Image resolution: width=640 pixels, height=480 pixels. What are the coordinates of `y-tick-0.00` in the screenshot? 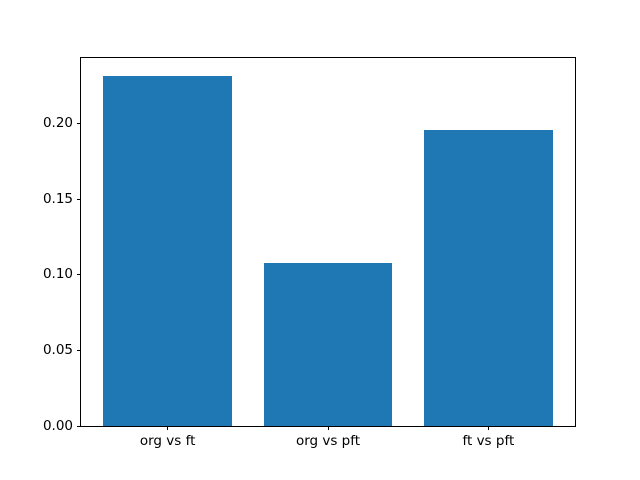 It's located at (79, 426).